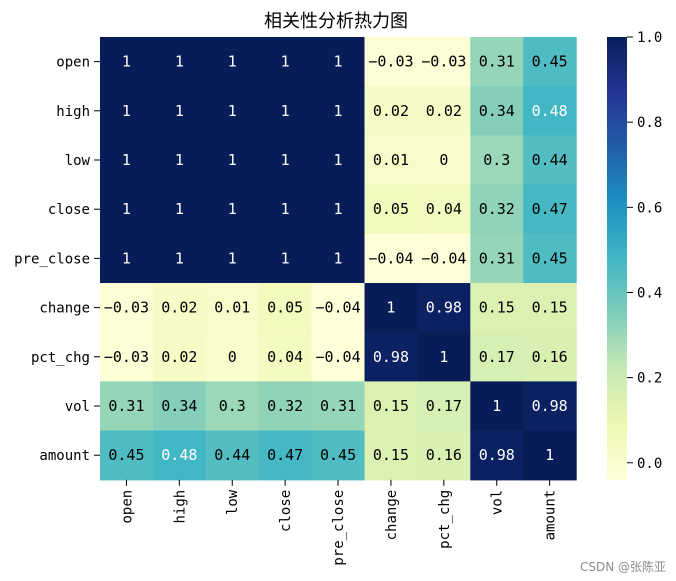 The width and height of the screenshot is (676, 581). I want to click on cell-value-label: 0.17, so click(444, 406).